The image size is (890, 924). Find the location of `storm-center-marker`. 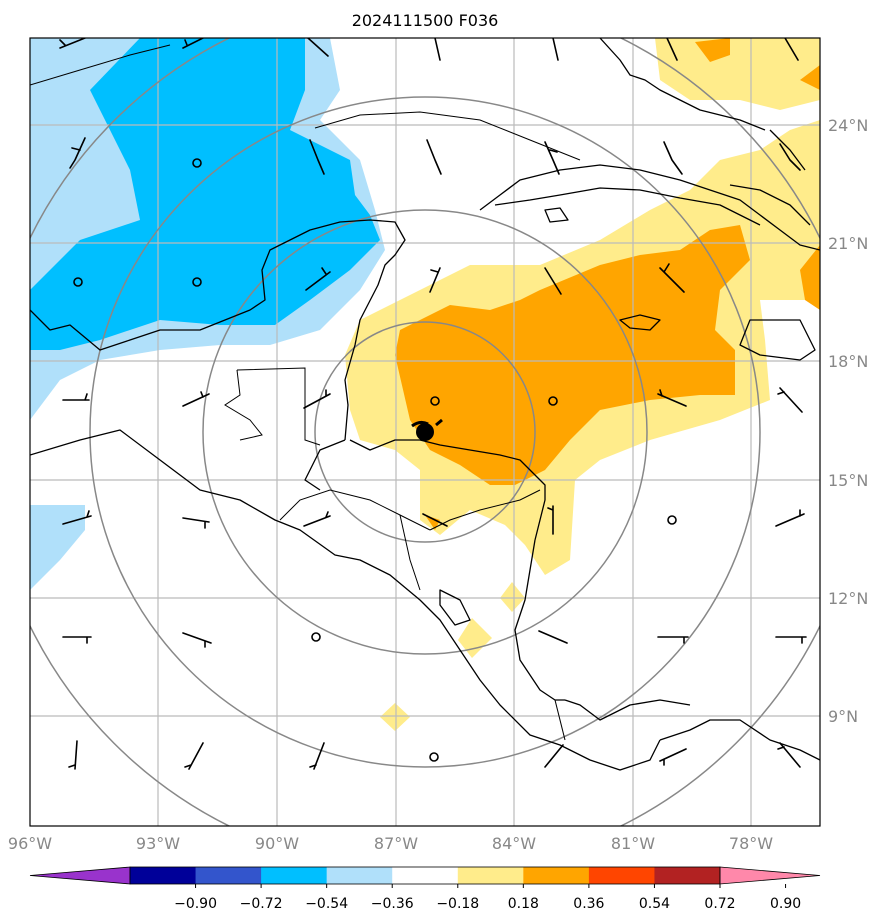

storm-center-marker is located at coordinates (427, 429).